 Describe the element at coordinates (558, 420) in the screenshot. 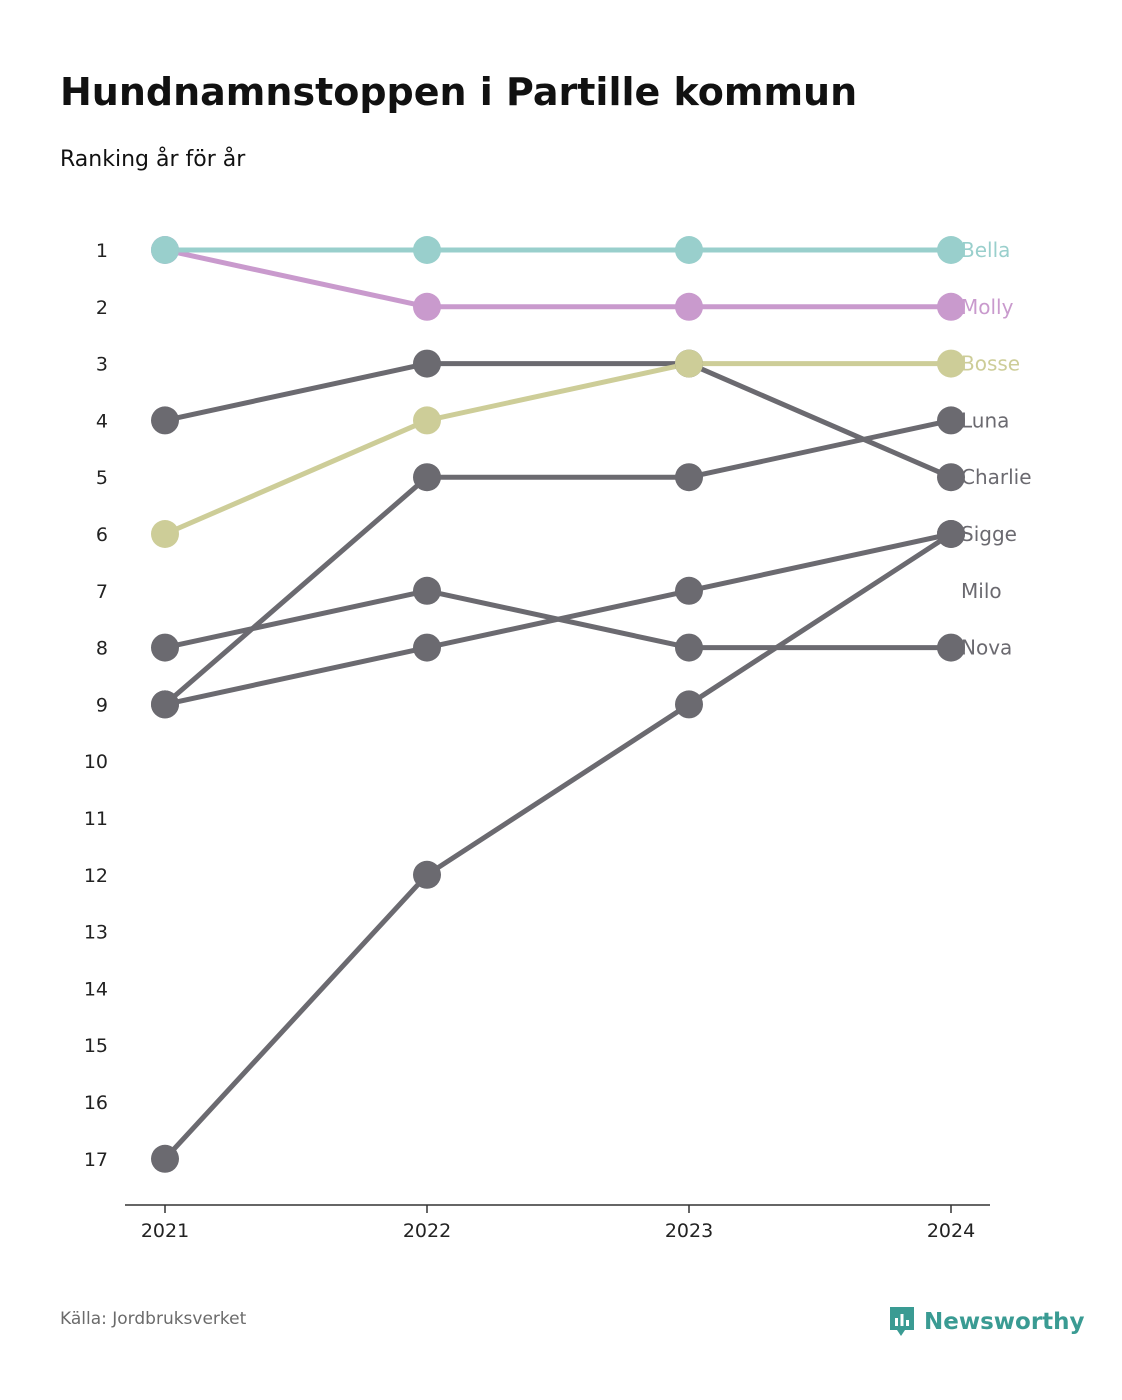

I see `series-line-charlie` at that location.